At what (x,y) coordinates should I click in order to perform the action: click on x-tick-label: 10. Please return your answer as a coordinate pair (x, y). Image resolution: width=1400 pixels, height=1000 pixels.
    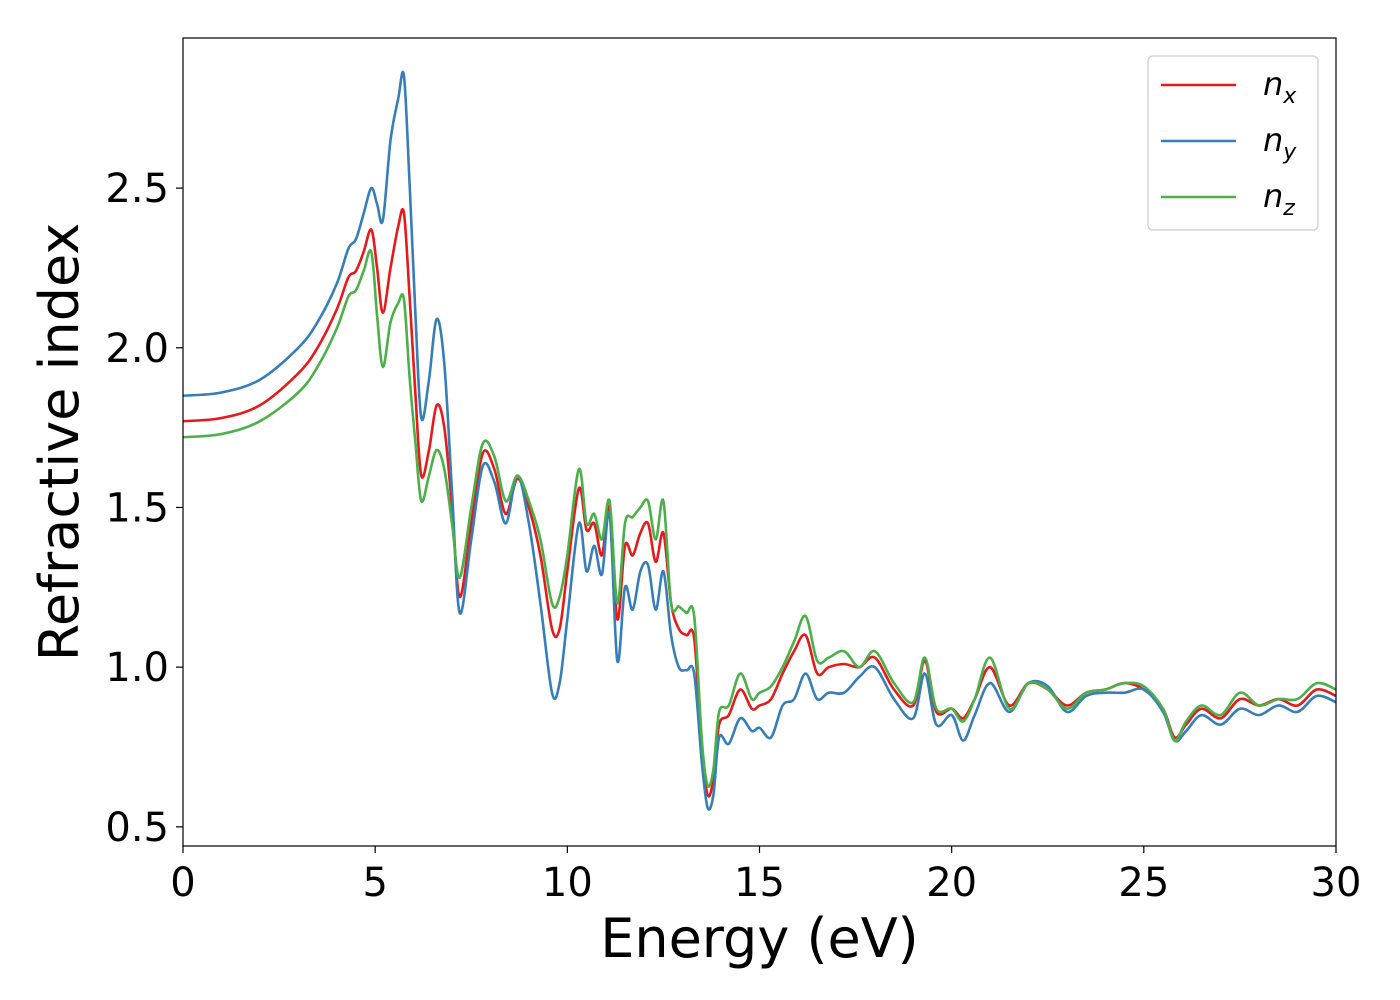
    Looking at the image, I should click on (567, 883).